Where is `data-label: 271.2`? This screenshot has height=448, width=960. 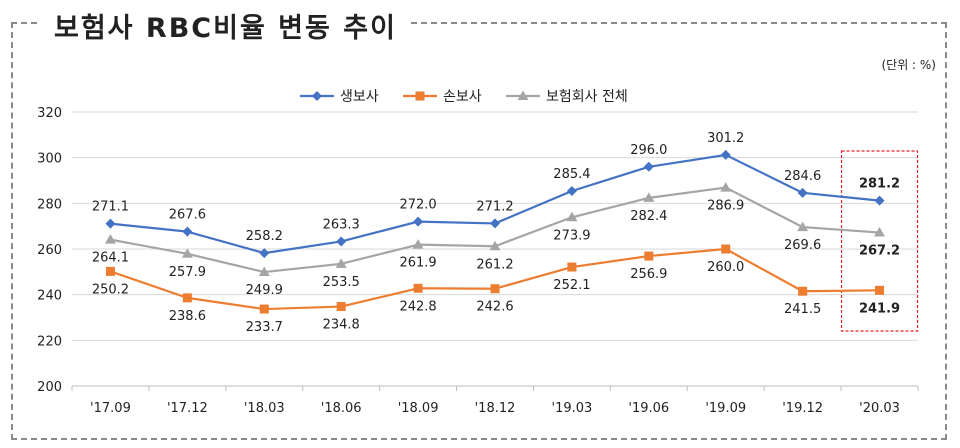
data-label: 271.2 is located at coordinates (494, 206).